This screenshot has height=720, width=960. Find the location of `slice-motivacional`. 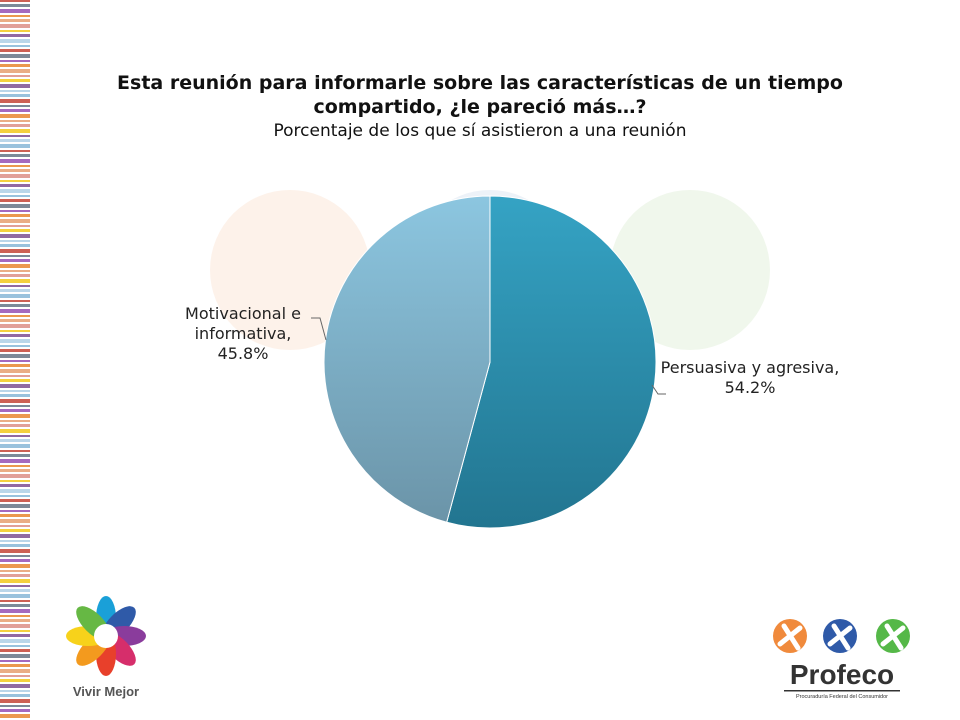

slice-motivacional is located at coordinates (407, 359).